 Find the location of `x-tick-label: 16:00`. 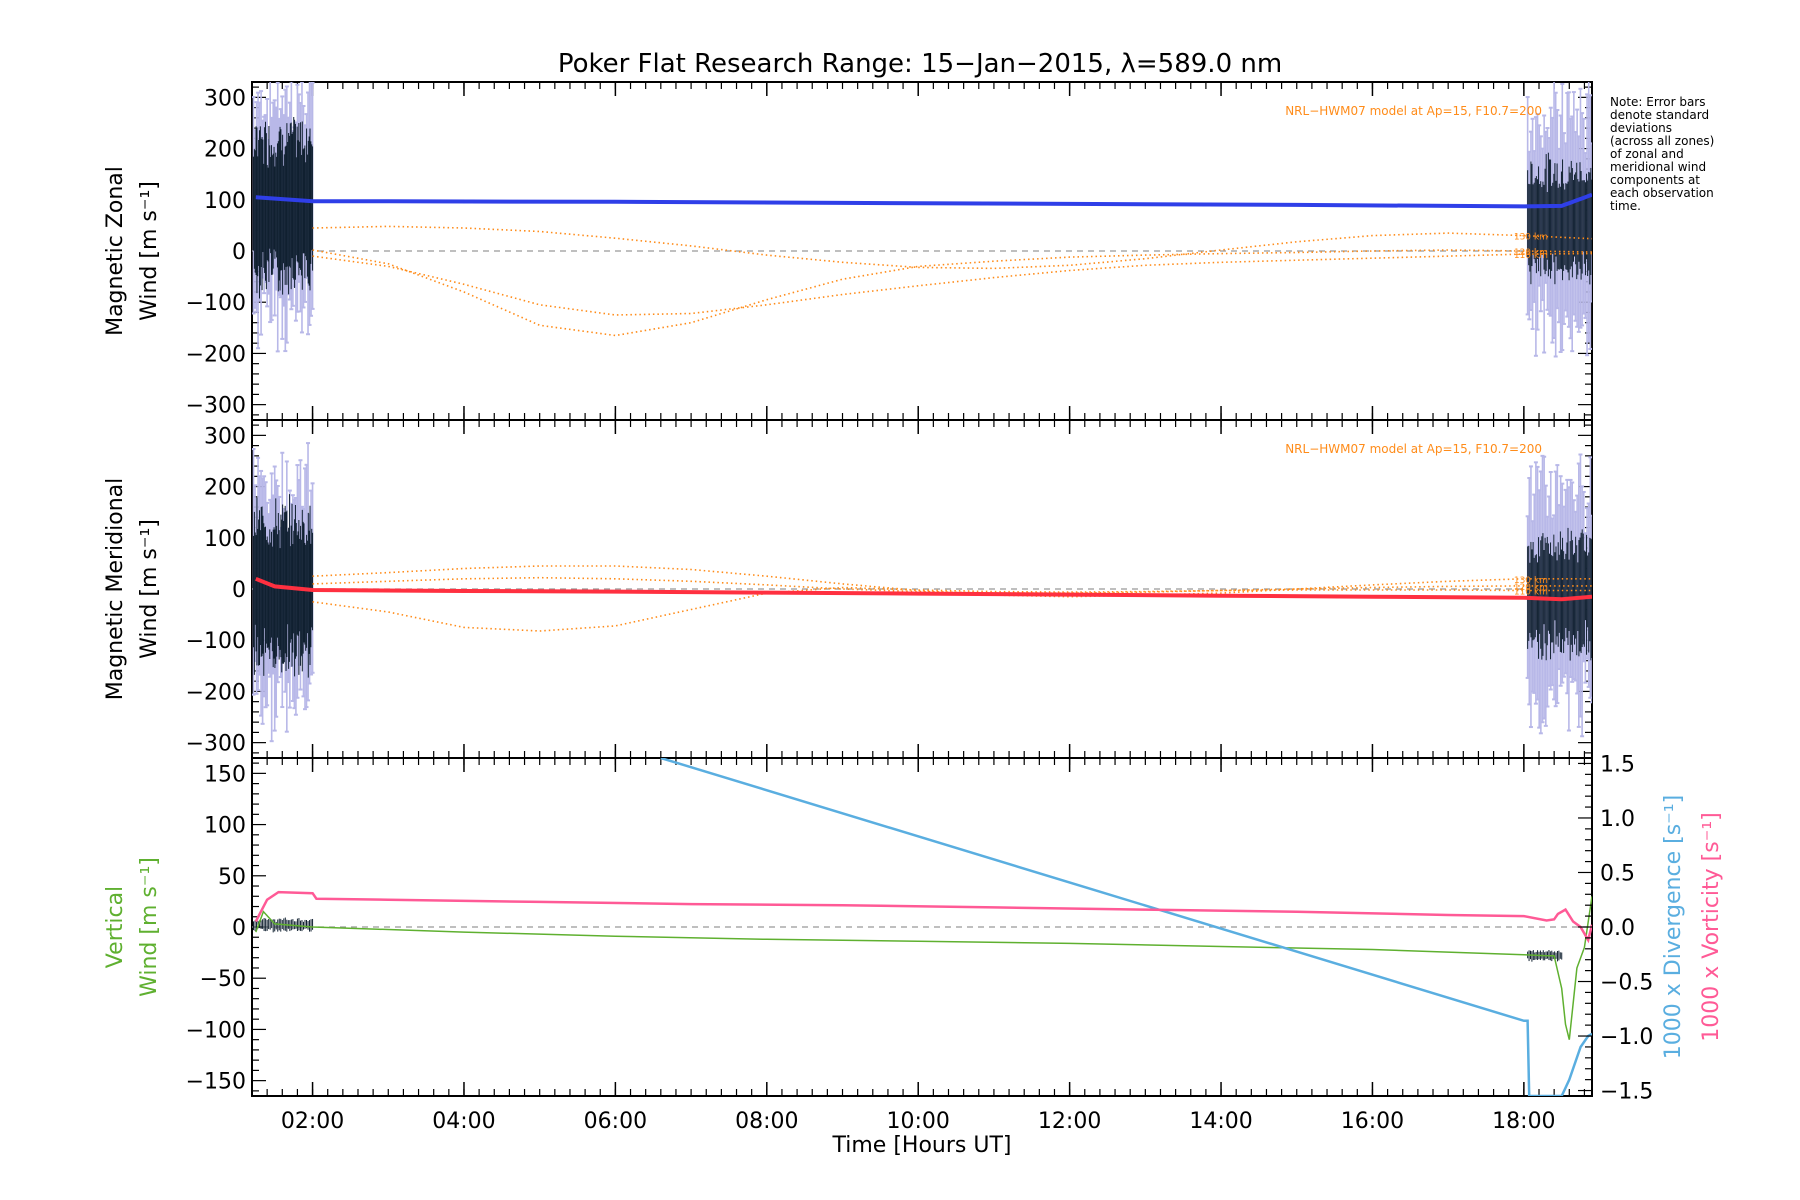

x-tick-label: 16:00 is located at coordinates (1372, 1121).